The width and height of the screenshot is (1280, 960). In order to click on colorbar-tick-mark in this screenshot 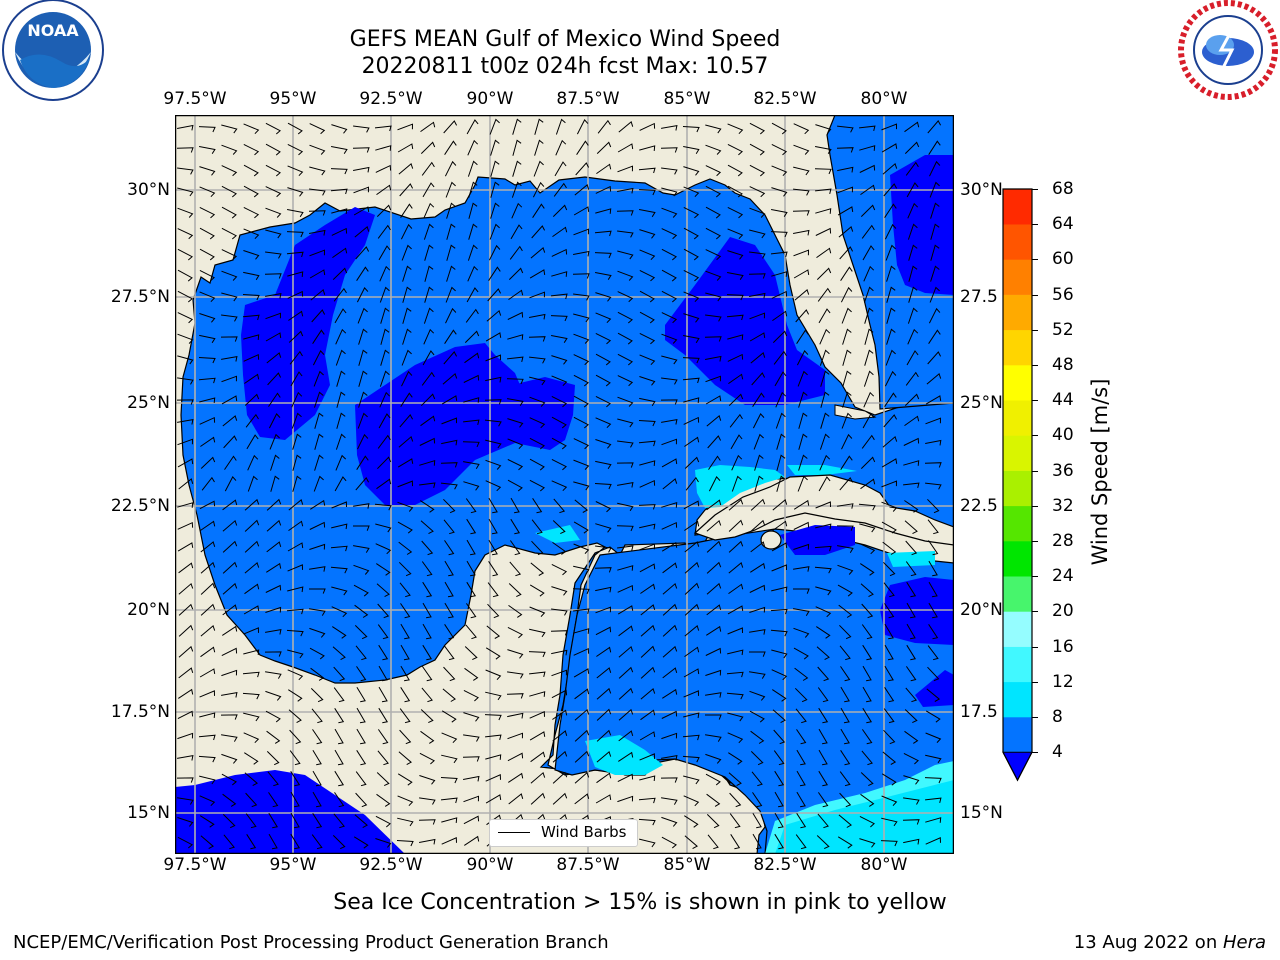, I will do `click(1035, 647)`.